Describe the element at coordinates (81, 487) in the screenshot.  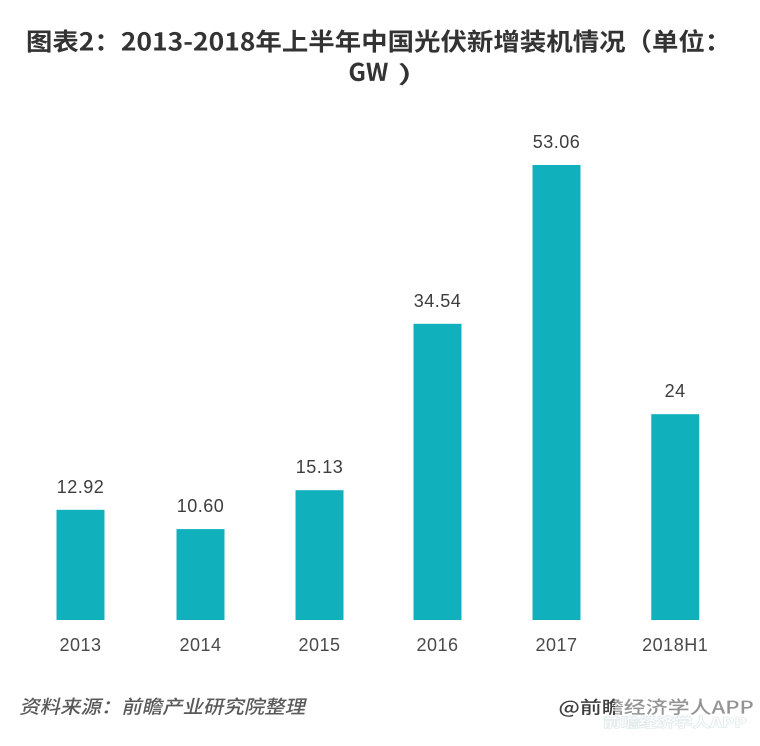
I see `svg-text: 12.92` at that location.